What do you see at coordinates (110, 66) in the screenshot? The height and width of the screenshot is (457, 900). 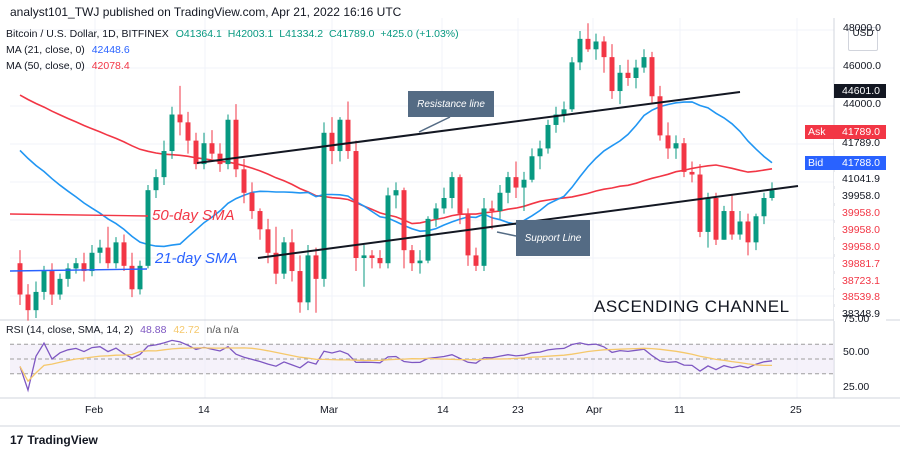 I see `ma50-value: 42078.4` at bounding box center [110, 66].